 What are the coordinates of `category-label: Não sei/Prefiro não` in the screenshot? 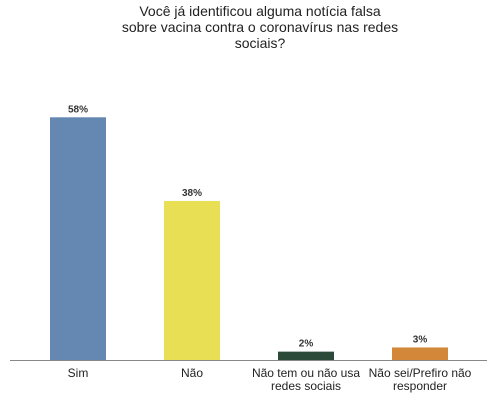 It's located at (420, 373).